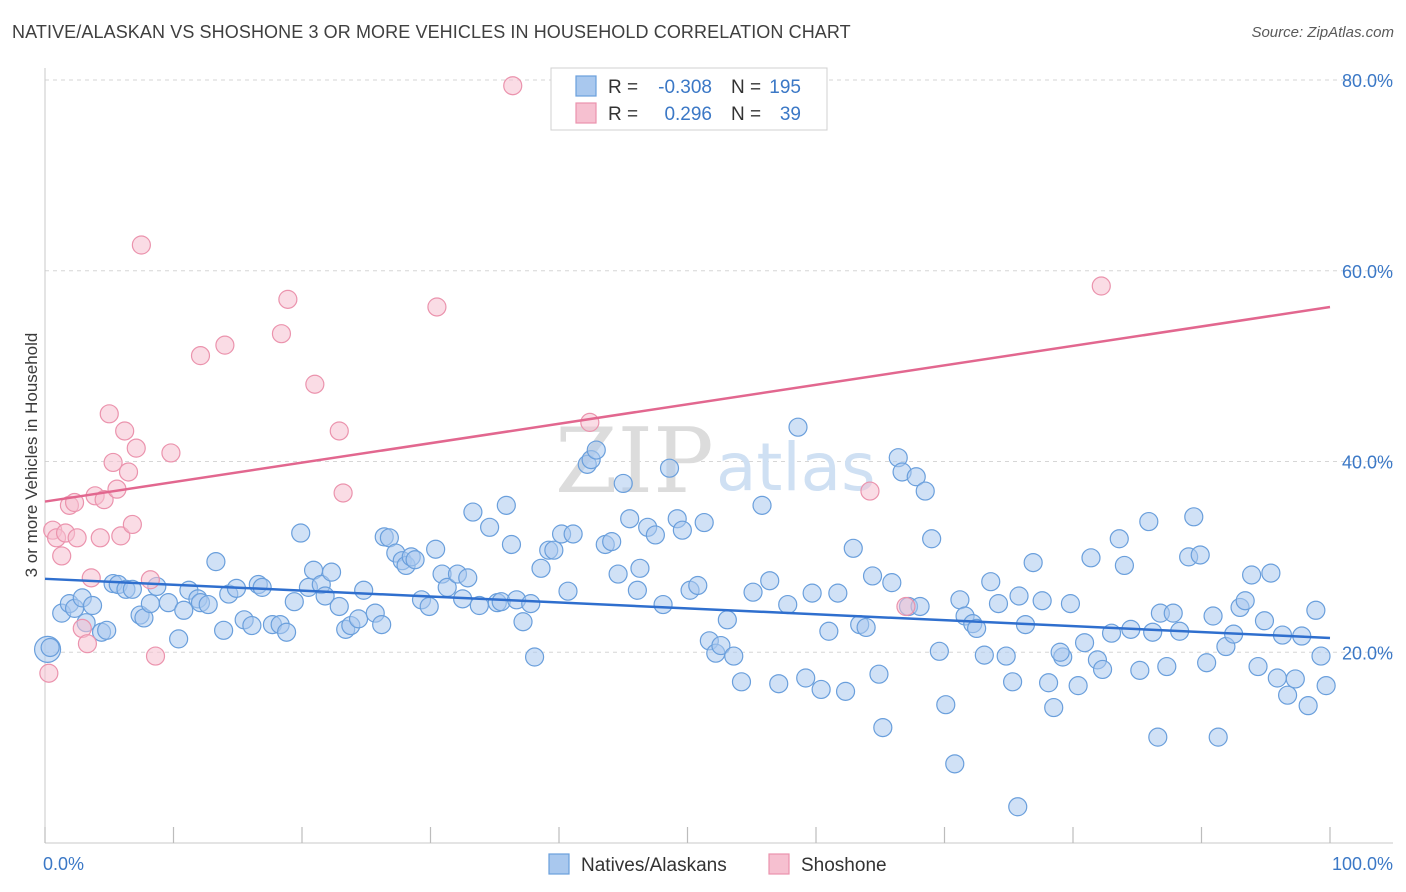  What do you see at coordinates (623, 87) in the screenshot?
I see `legend-r-label-1: R =` at bounding box center [623, 87].